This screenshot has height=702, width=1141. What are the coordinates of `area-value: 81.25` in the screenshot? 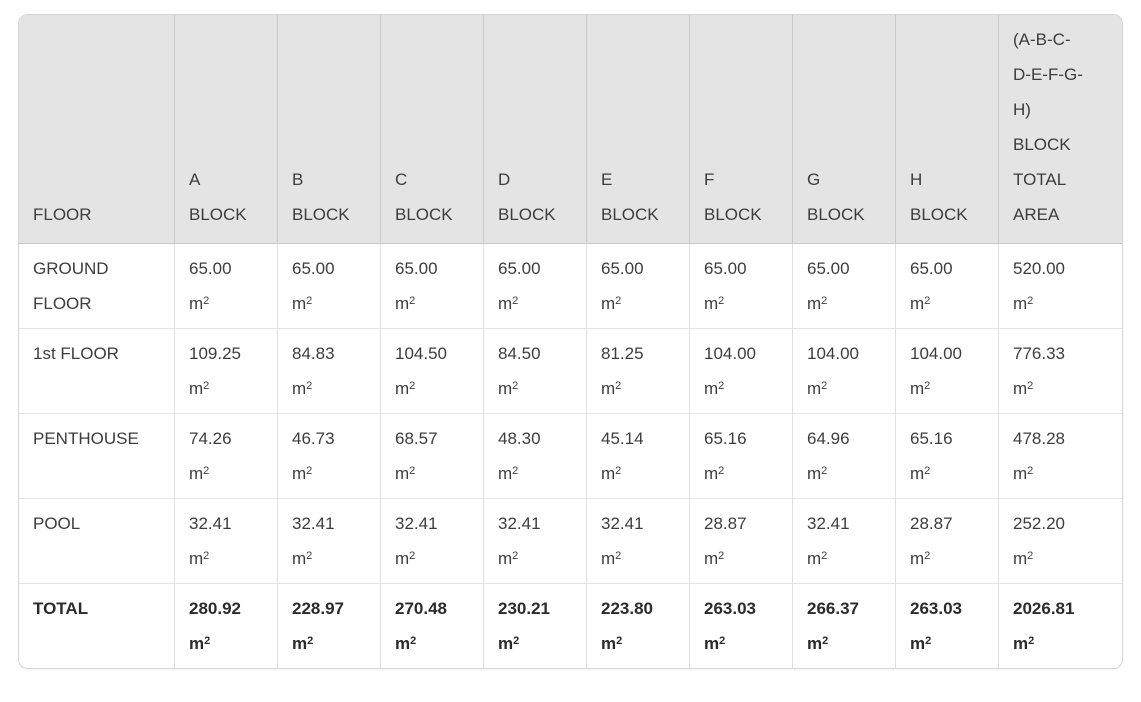 It's located at (622, 353).